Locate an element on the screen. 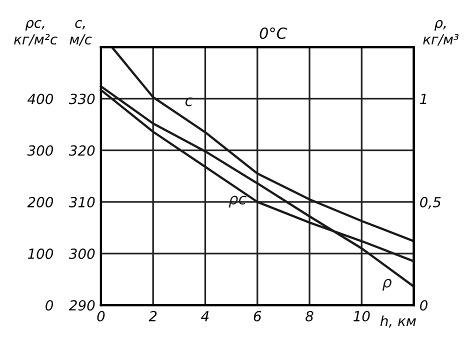  x-tick-label: 10 is located at coordinates (362, 316).